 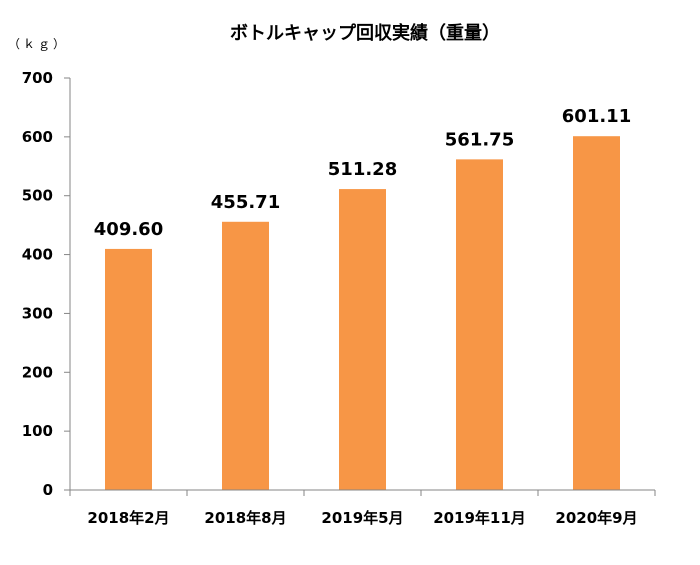 What do you see at coordinates (48, 490) in the screenshot?
I see `y-tick-label-0: 0` at bounding box center [48, 490].